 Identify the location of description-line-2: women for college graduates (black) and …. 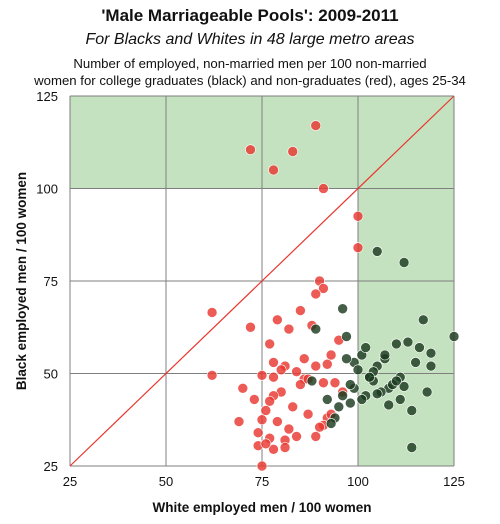
(250, 80).